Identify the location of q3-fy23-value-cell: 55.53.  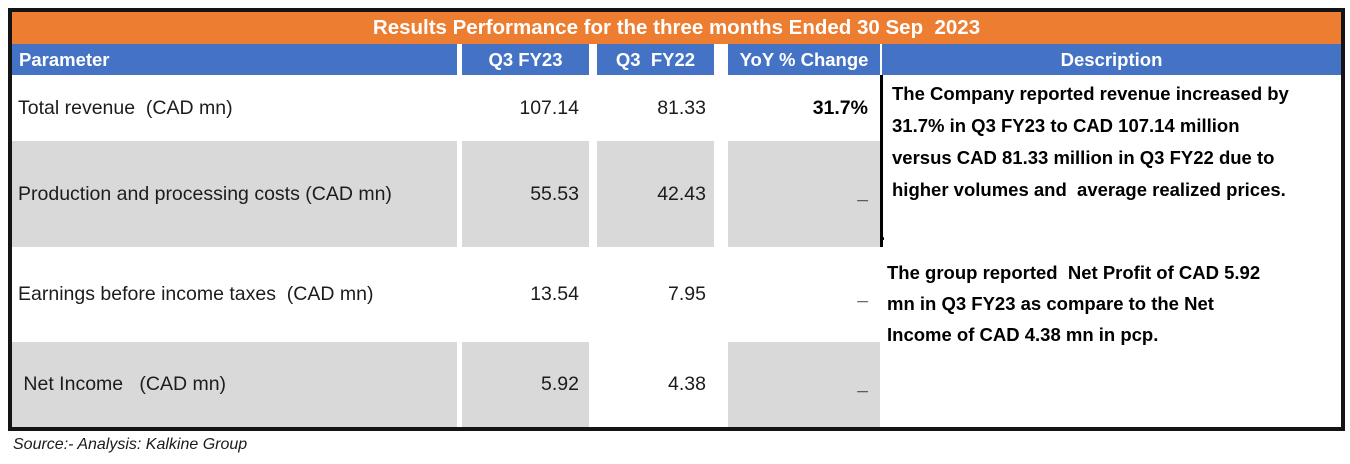
(525, 194).